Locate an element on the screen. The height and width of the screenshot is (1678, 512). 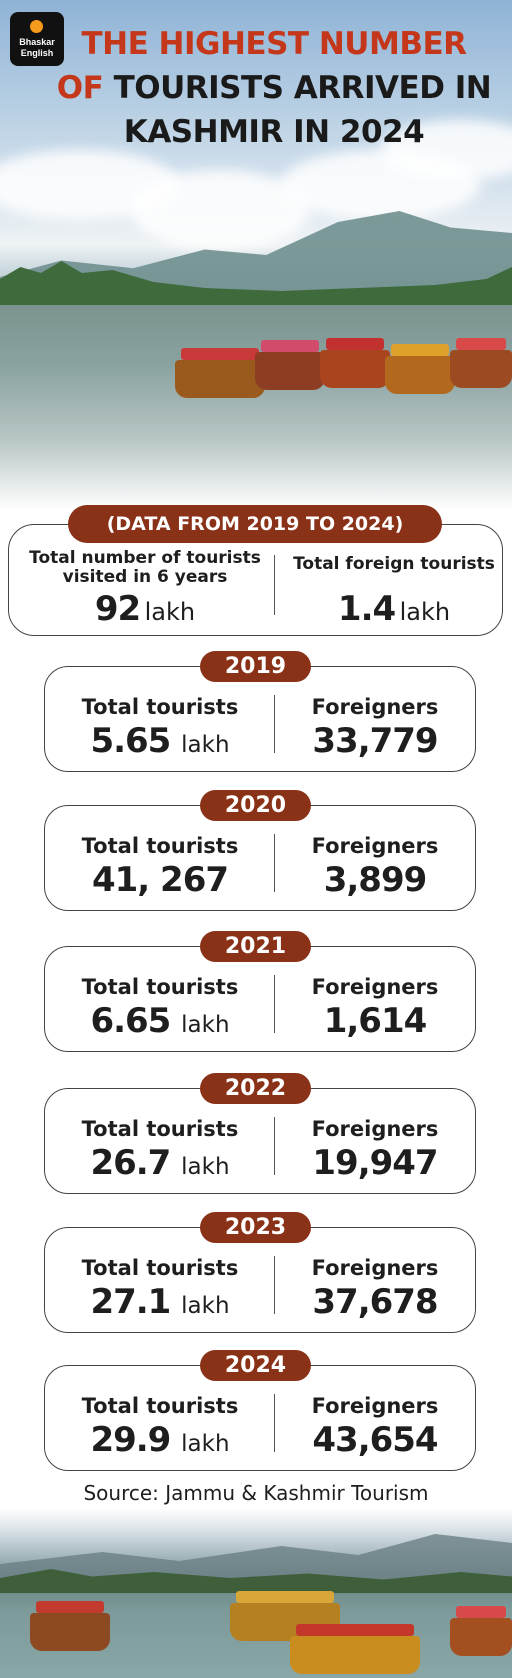
total-tourists-value: 6.65 lakh is located at coordinates (160, 1021).